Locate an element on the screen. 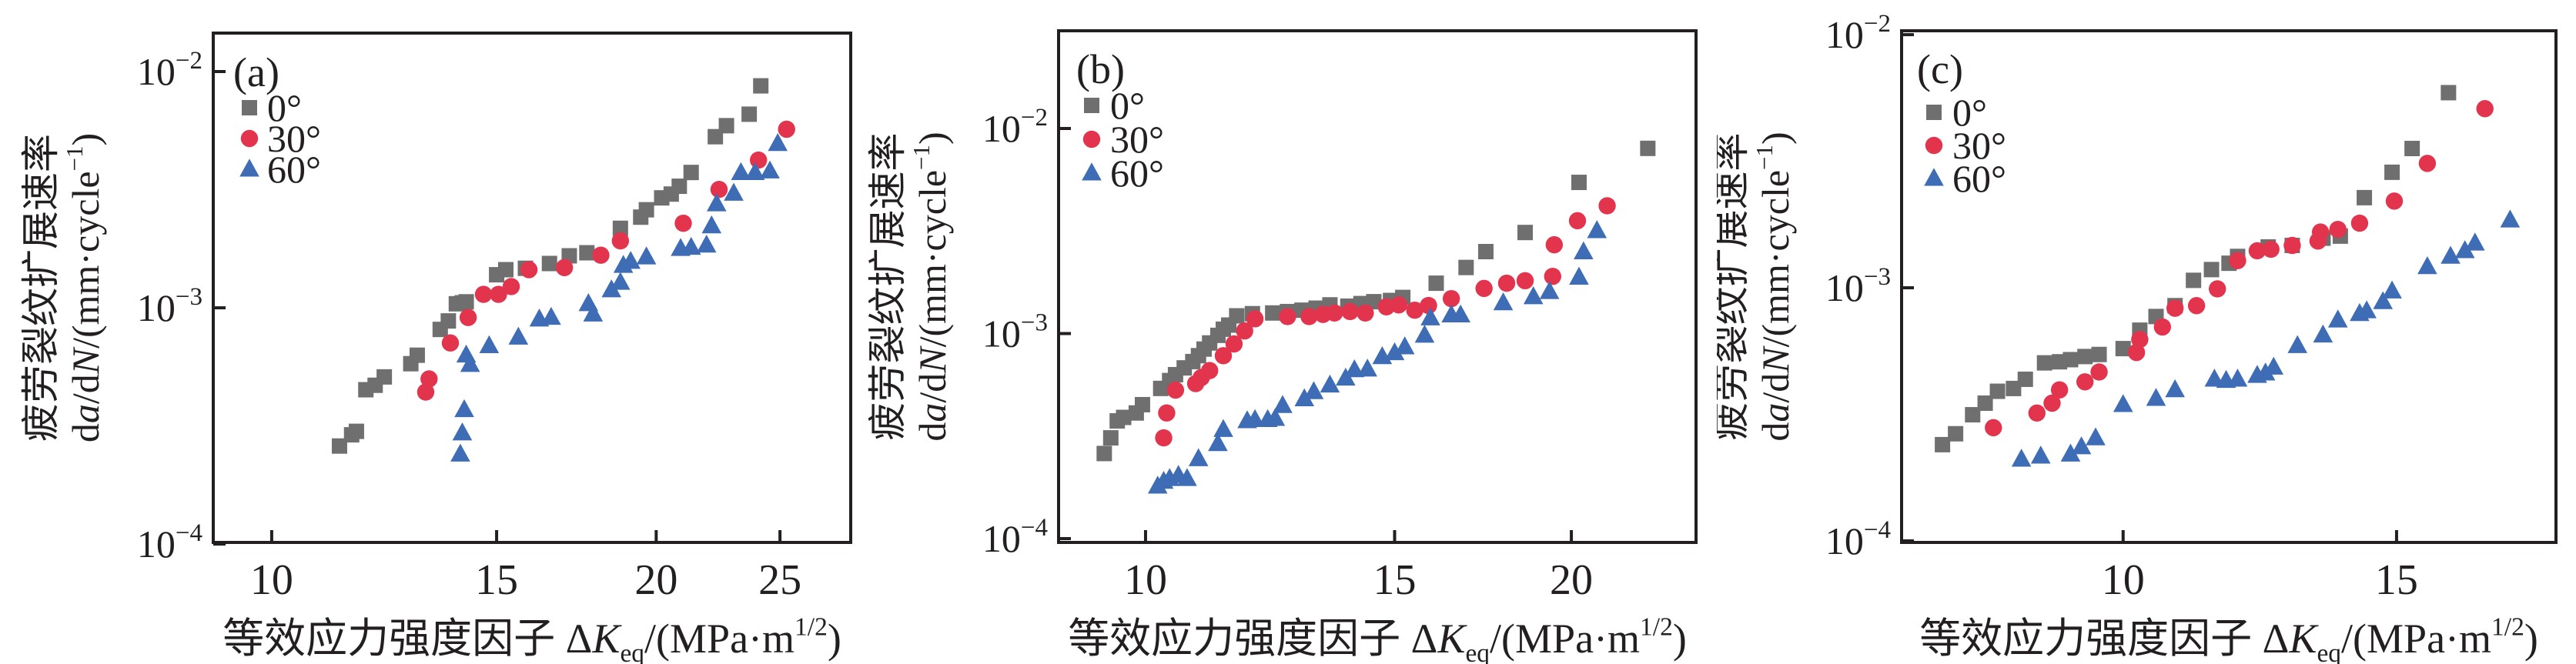  series-square is located at coordinates (550, 266).